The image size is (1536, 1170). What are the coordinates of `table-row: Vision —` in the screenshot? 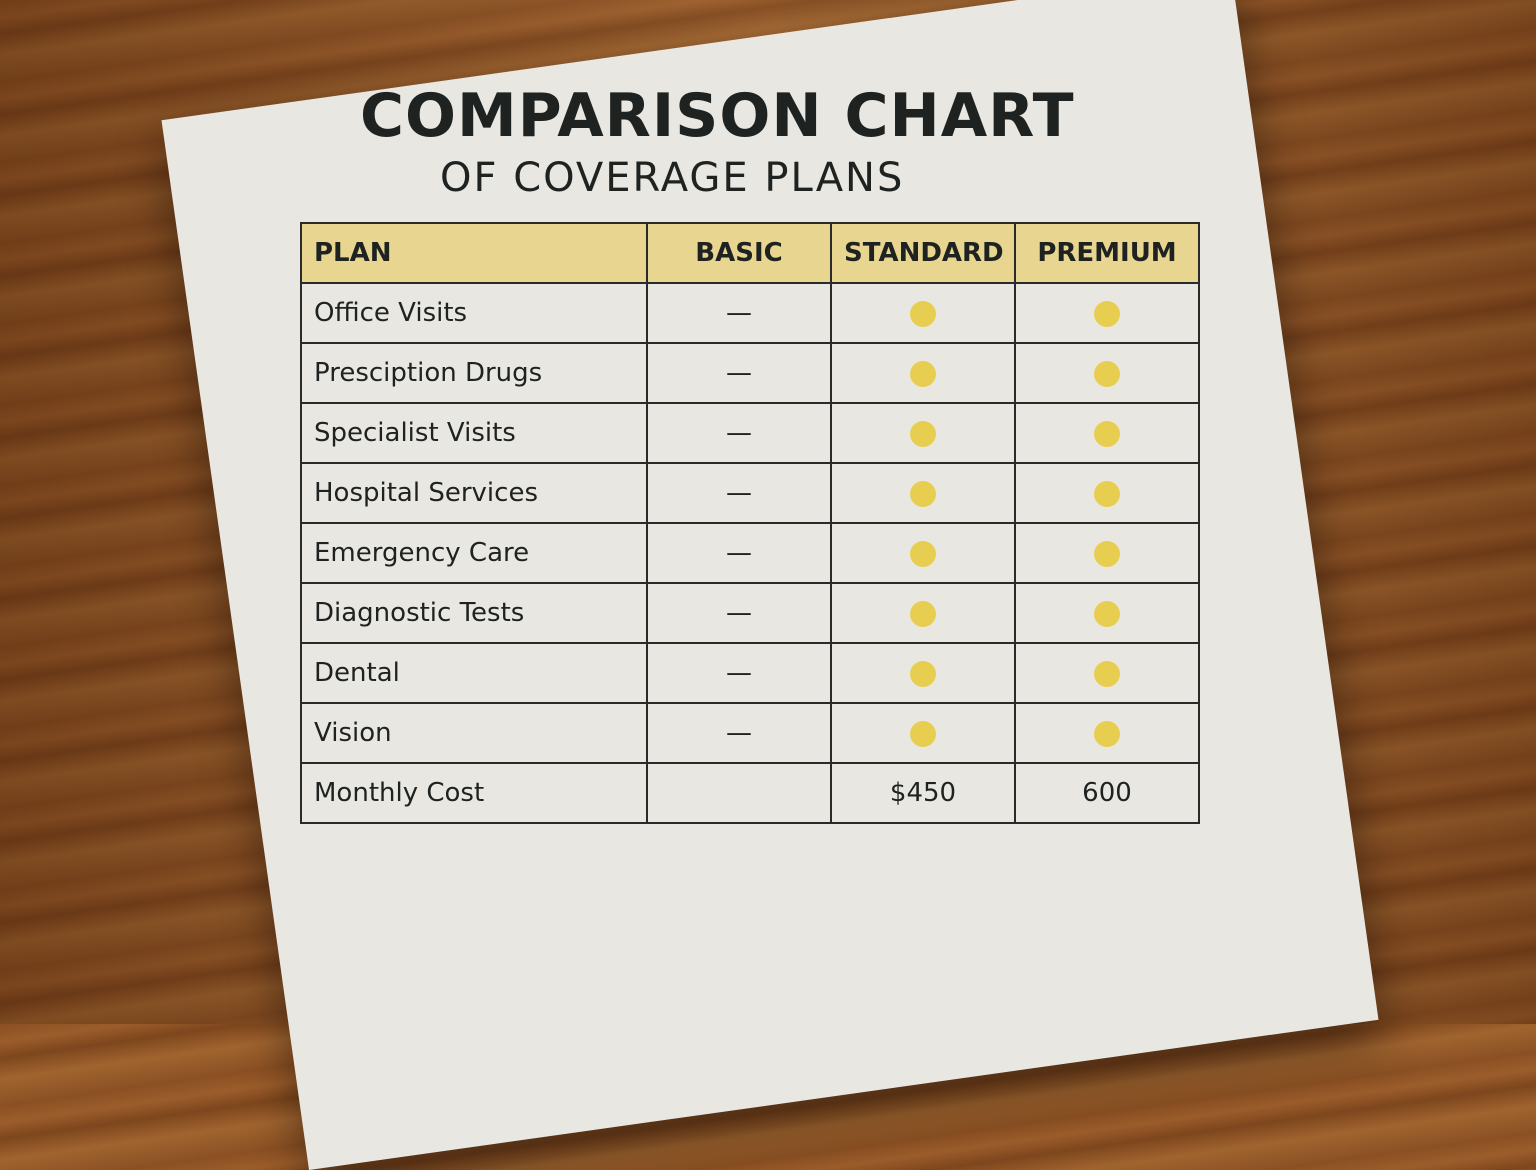 It's located at (750, 733).